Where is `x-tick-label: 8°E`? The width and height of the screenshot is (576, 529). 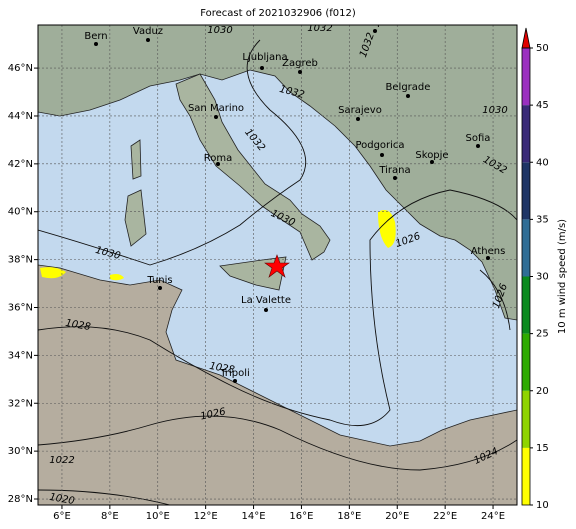 x-tick-label: 8°E is located at coordinates (110, 516).